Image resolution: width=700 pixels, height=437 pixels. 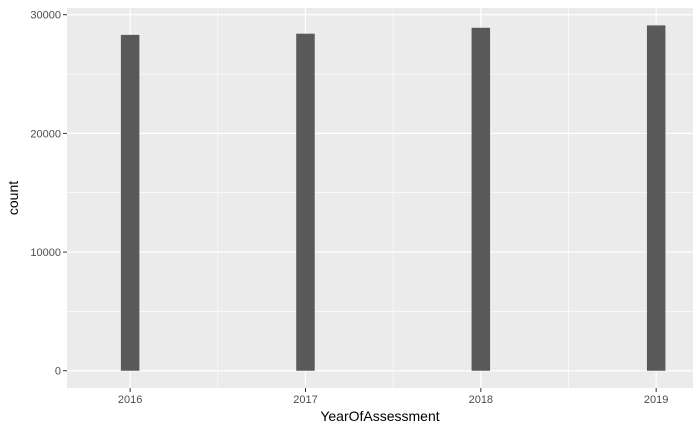 I want to click on y-axis: 0 10000 20000 30000, so click(x=48, y=194).